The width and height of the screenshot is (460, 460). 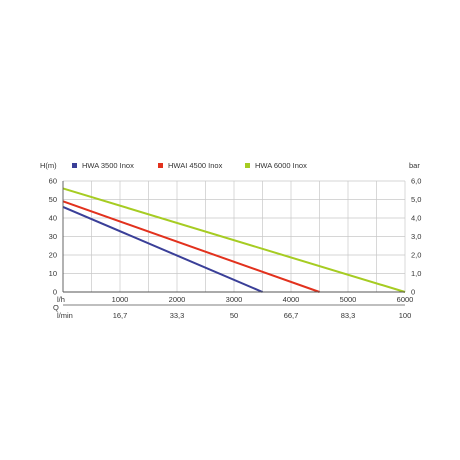 I want to click on right-tick-label: 6,0, so click(x=416, y=181).